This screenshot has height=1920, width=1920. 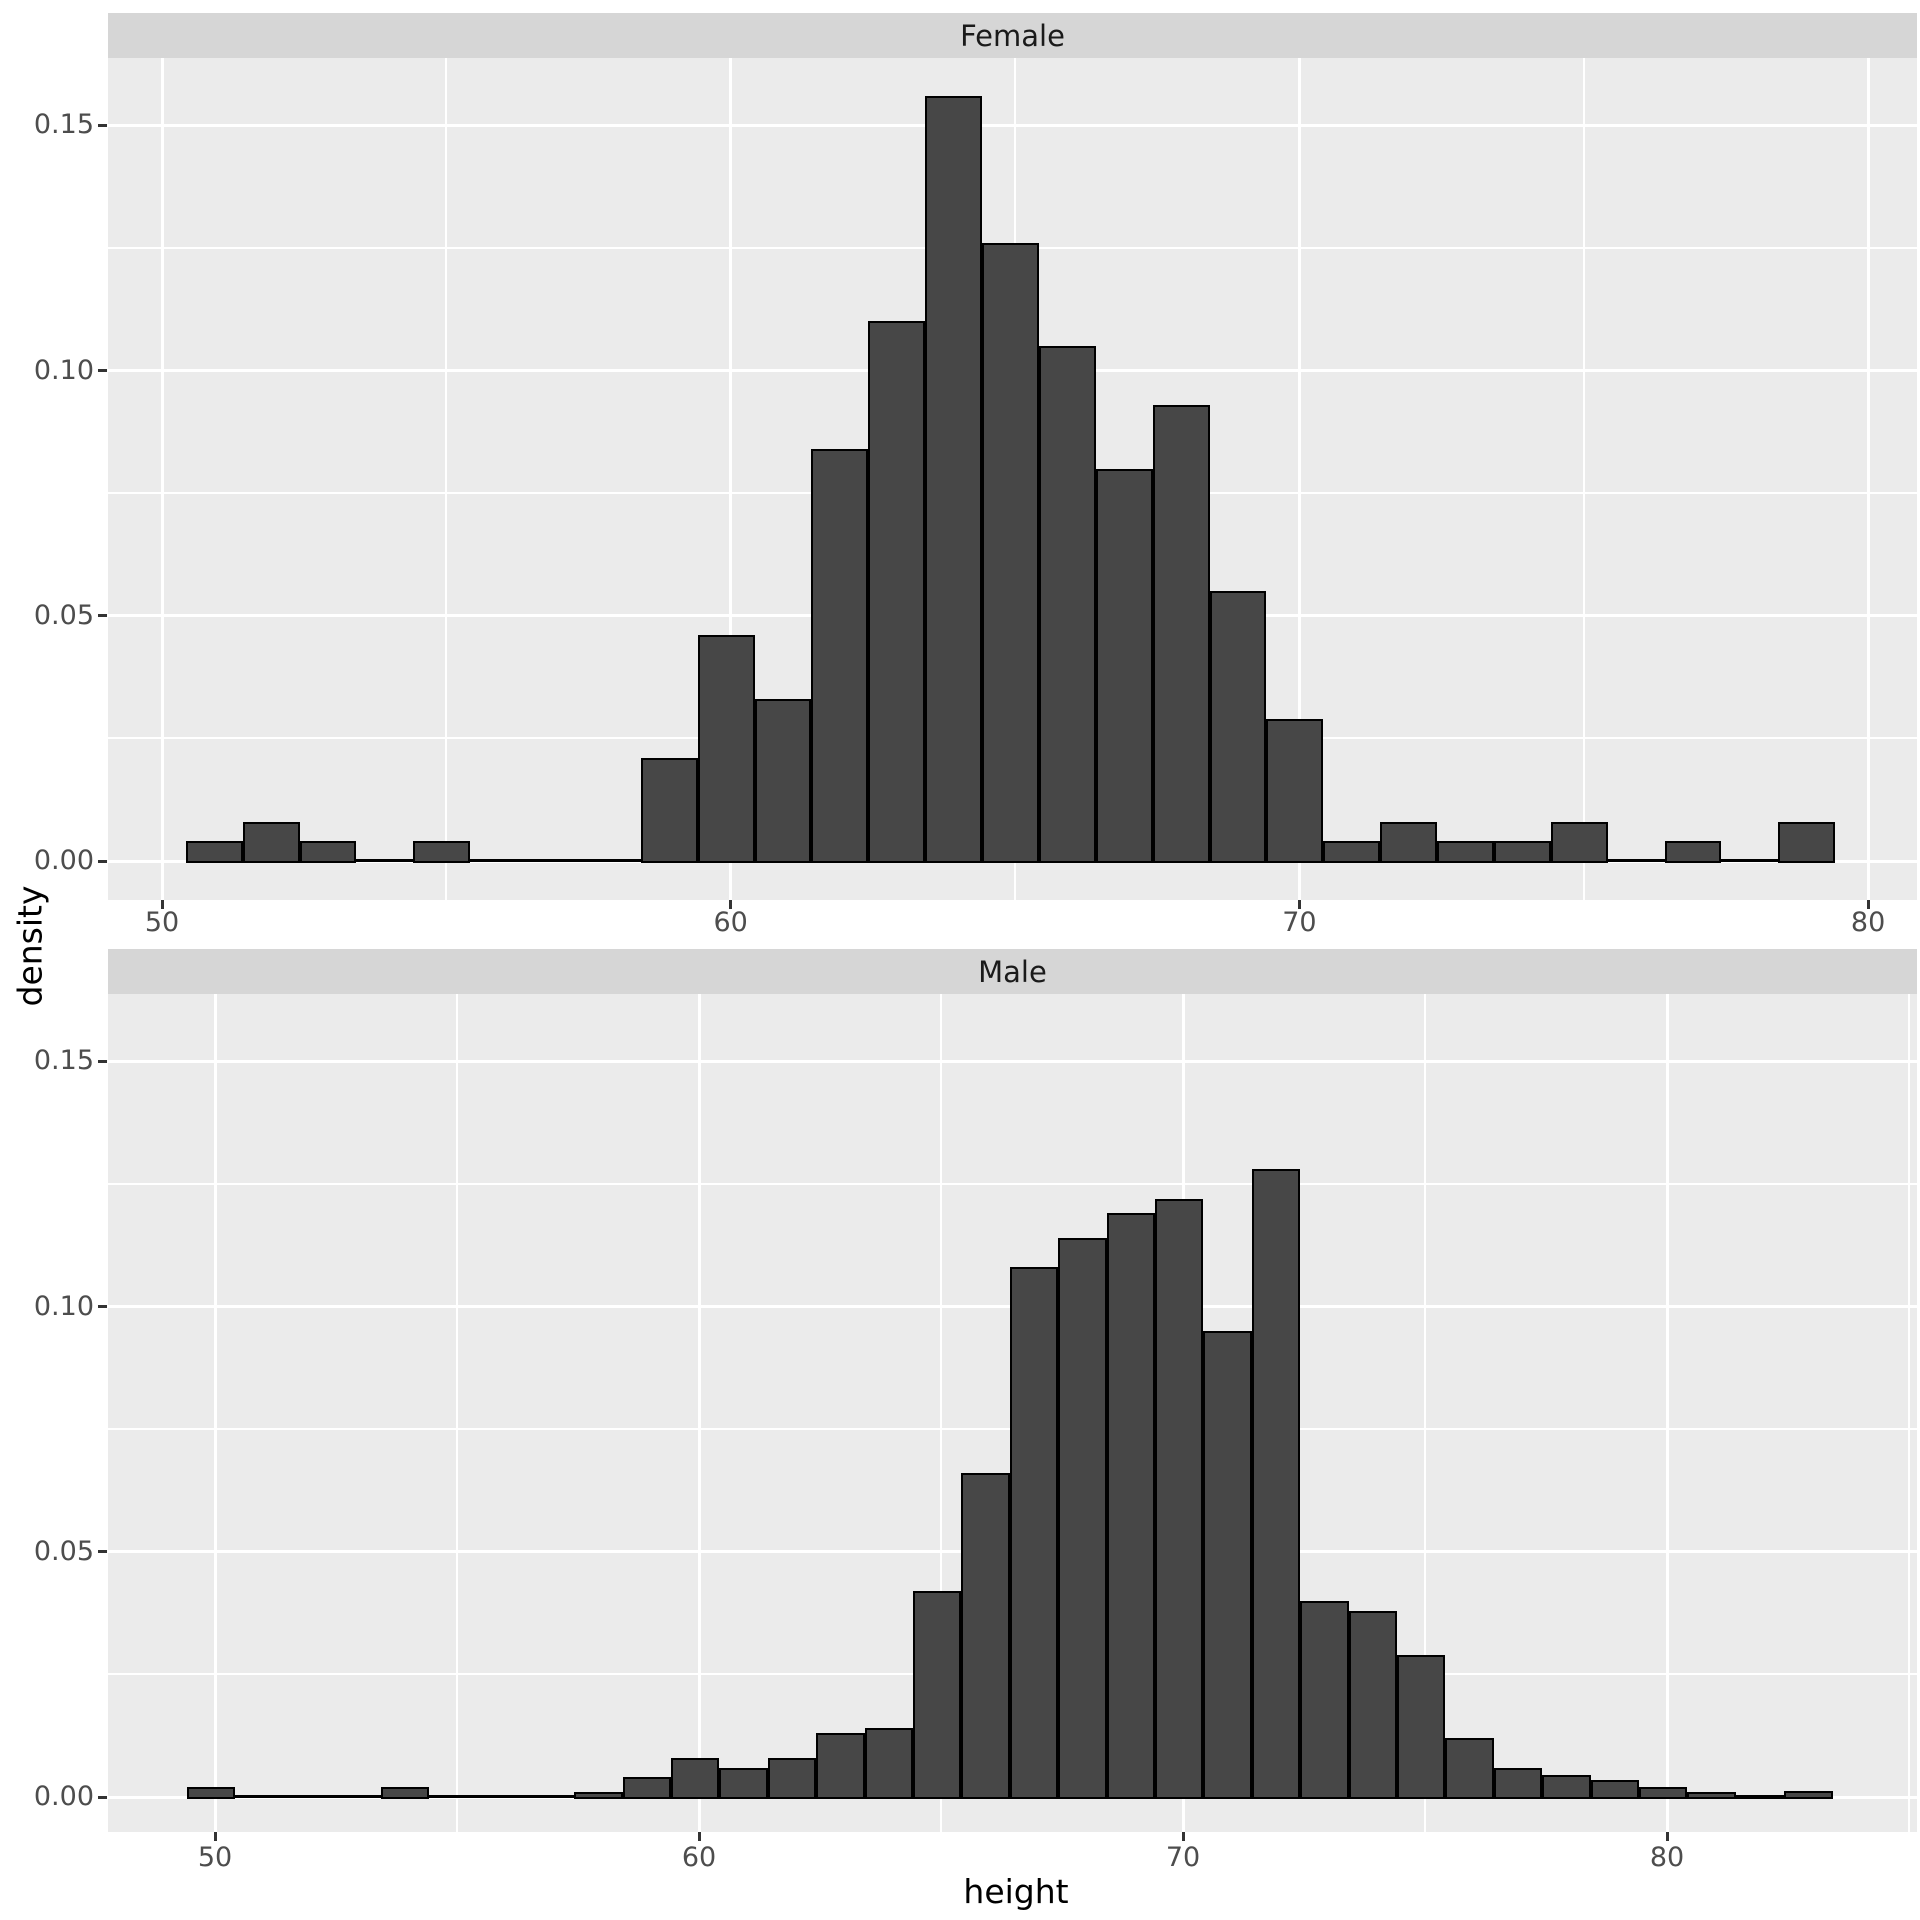 What do you see at coordinates (1016, 1891) in the screenshot?
I see `x-axis-title: height` at bounding box center [1016, 1891].